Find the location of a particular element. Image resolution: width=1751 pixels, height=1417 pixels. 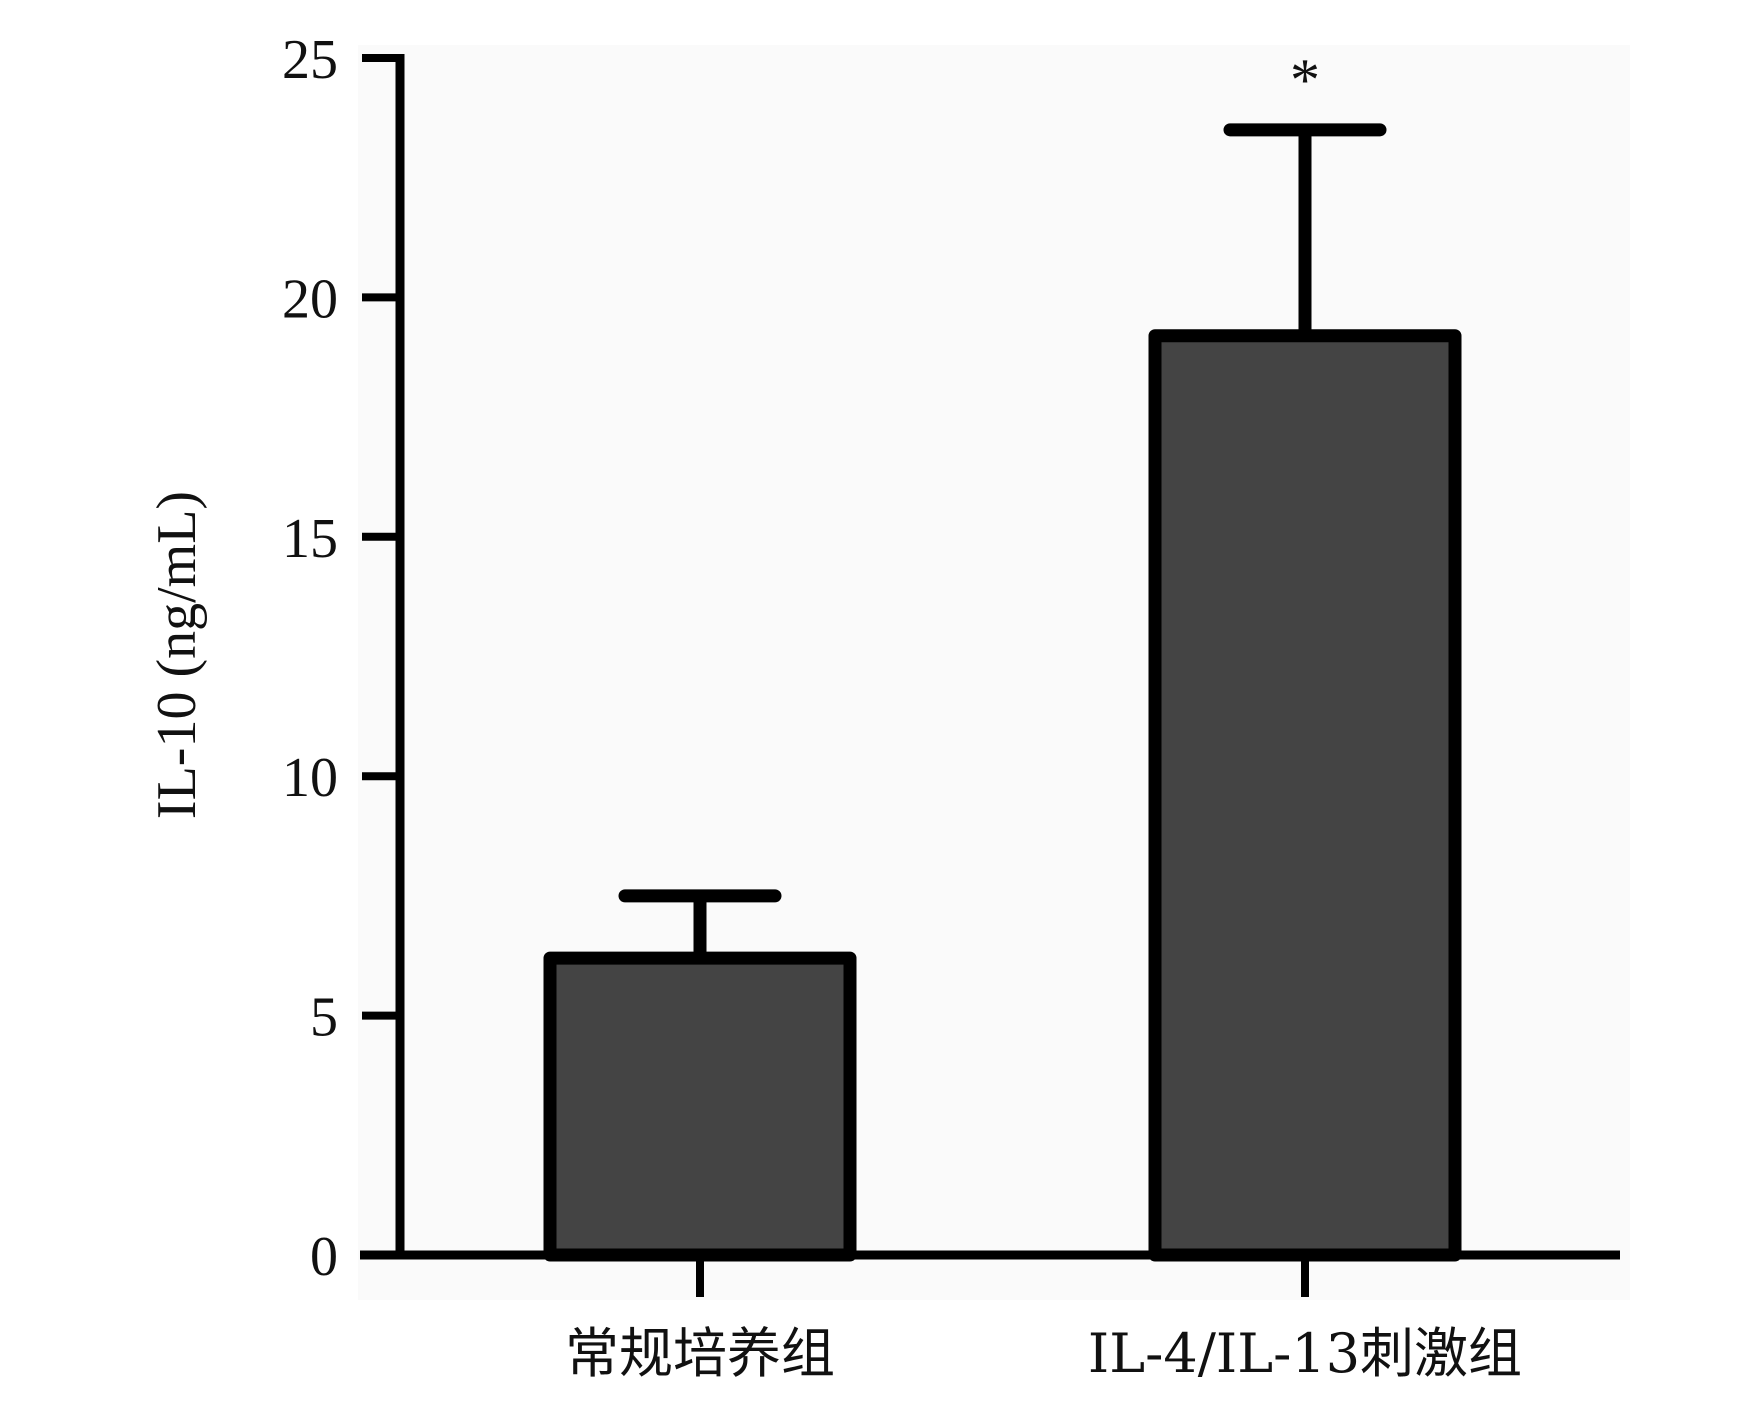

significance-marker-1: * is located at coordinates (1305, 80).